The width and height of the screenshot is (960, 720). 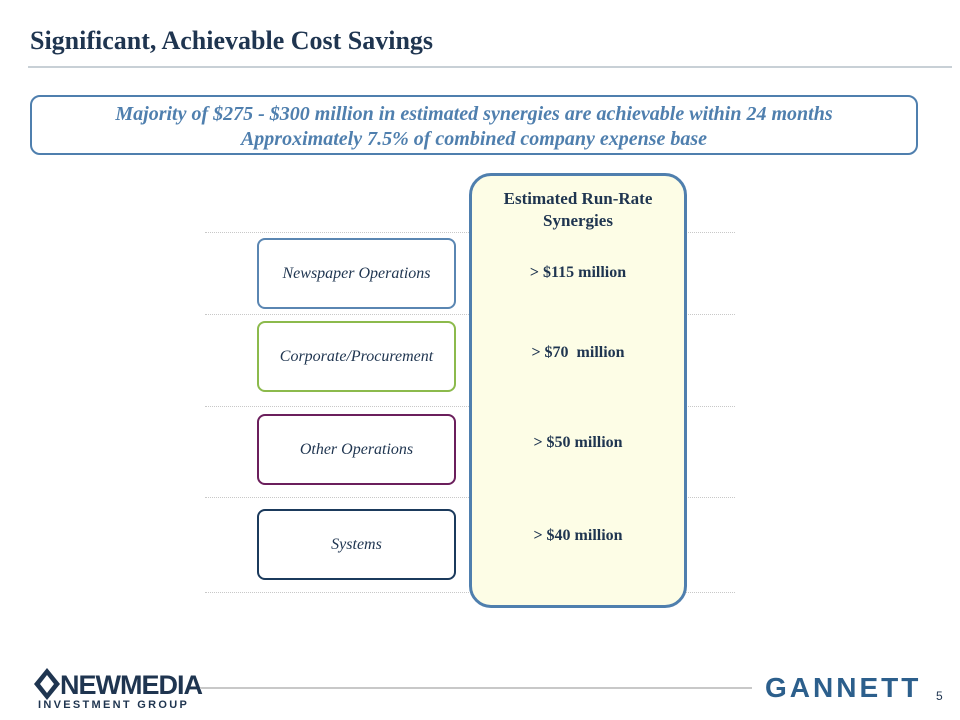 What do you see at coordinates (47, 684) in the screenshot?
I see `logo-mark` at bounding box center [47, 684].